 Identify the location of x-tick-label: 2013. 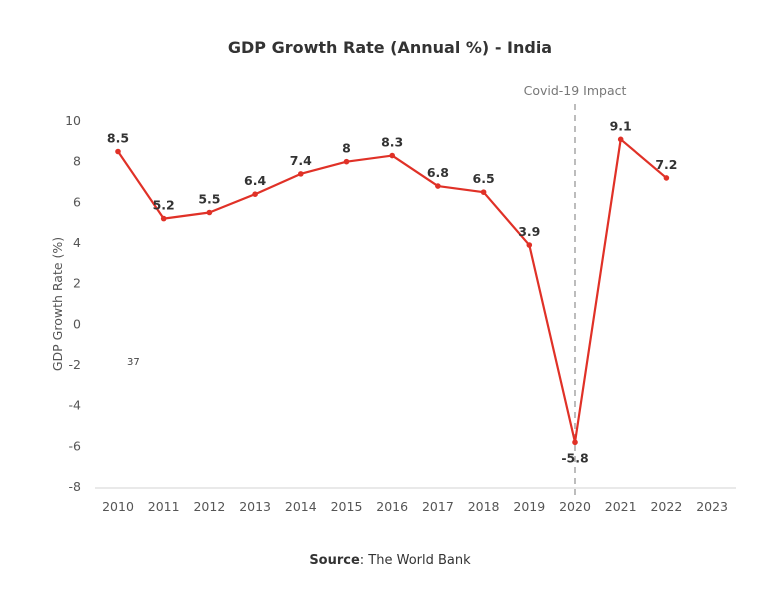
(255, 506).